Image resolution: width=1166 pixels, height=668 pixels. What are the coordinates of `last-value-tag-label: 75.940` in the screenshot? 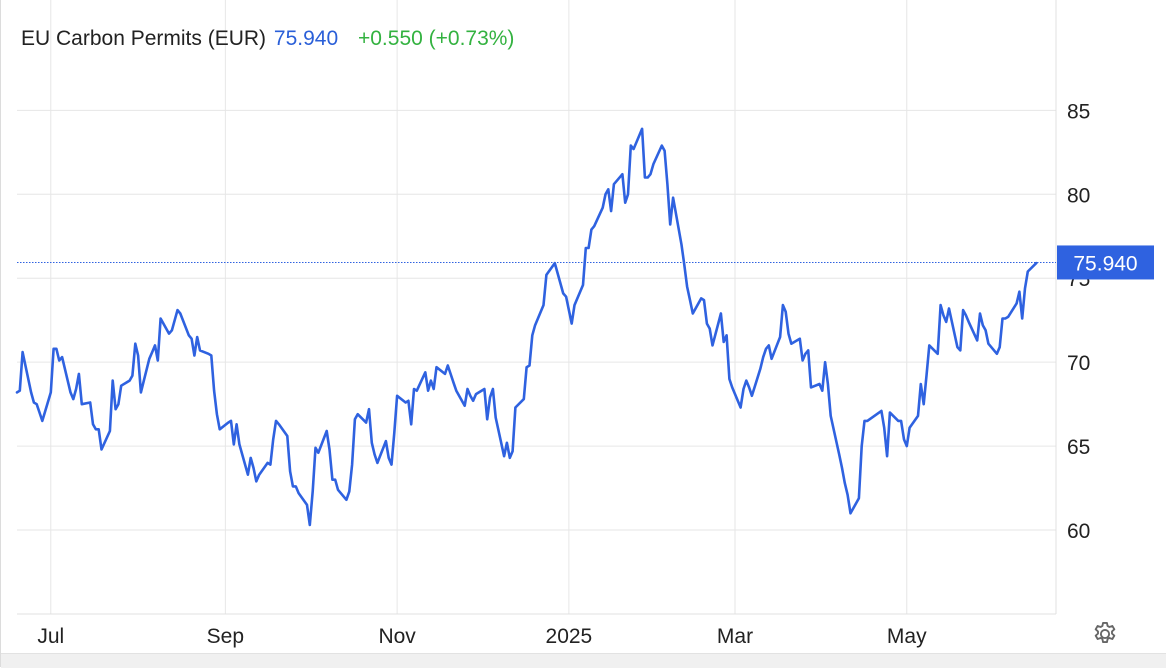 It's located at (1105, 263).